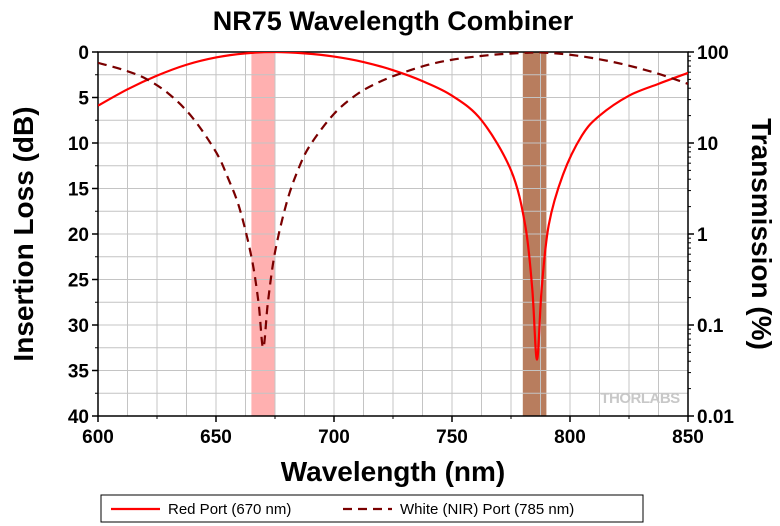 The height and width of the screenshot is (526, 780). I want to click on y2-axis-label: Transmission (%), so click(761, 234).